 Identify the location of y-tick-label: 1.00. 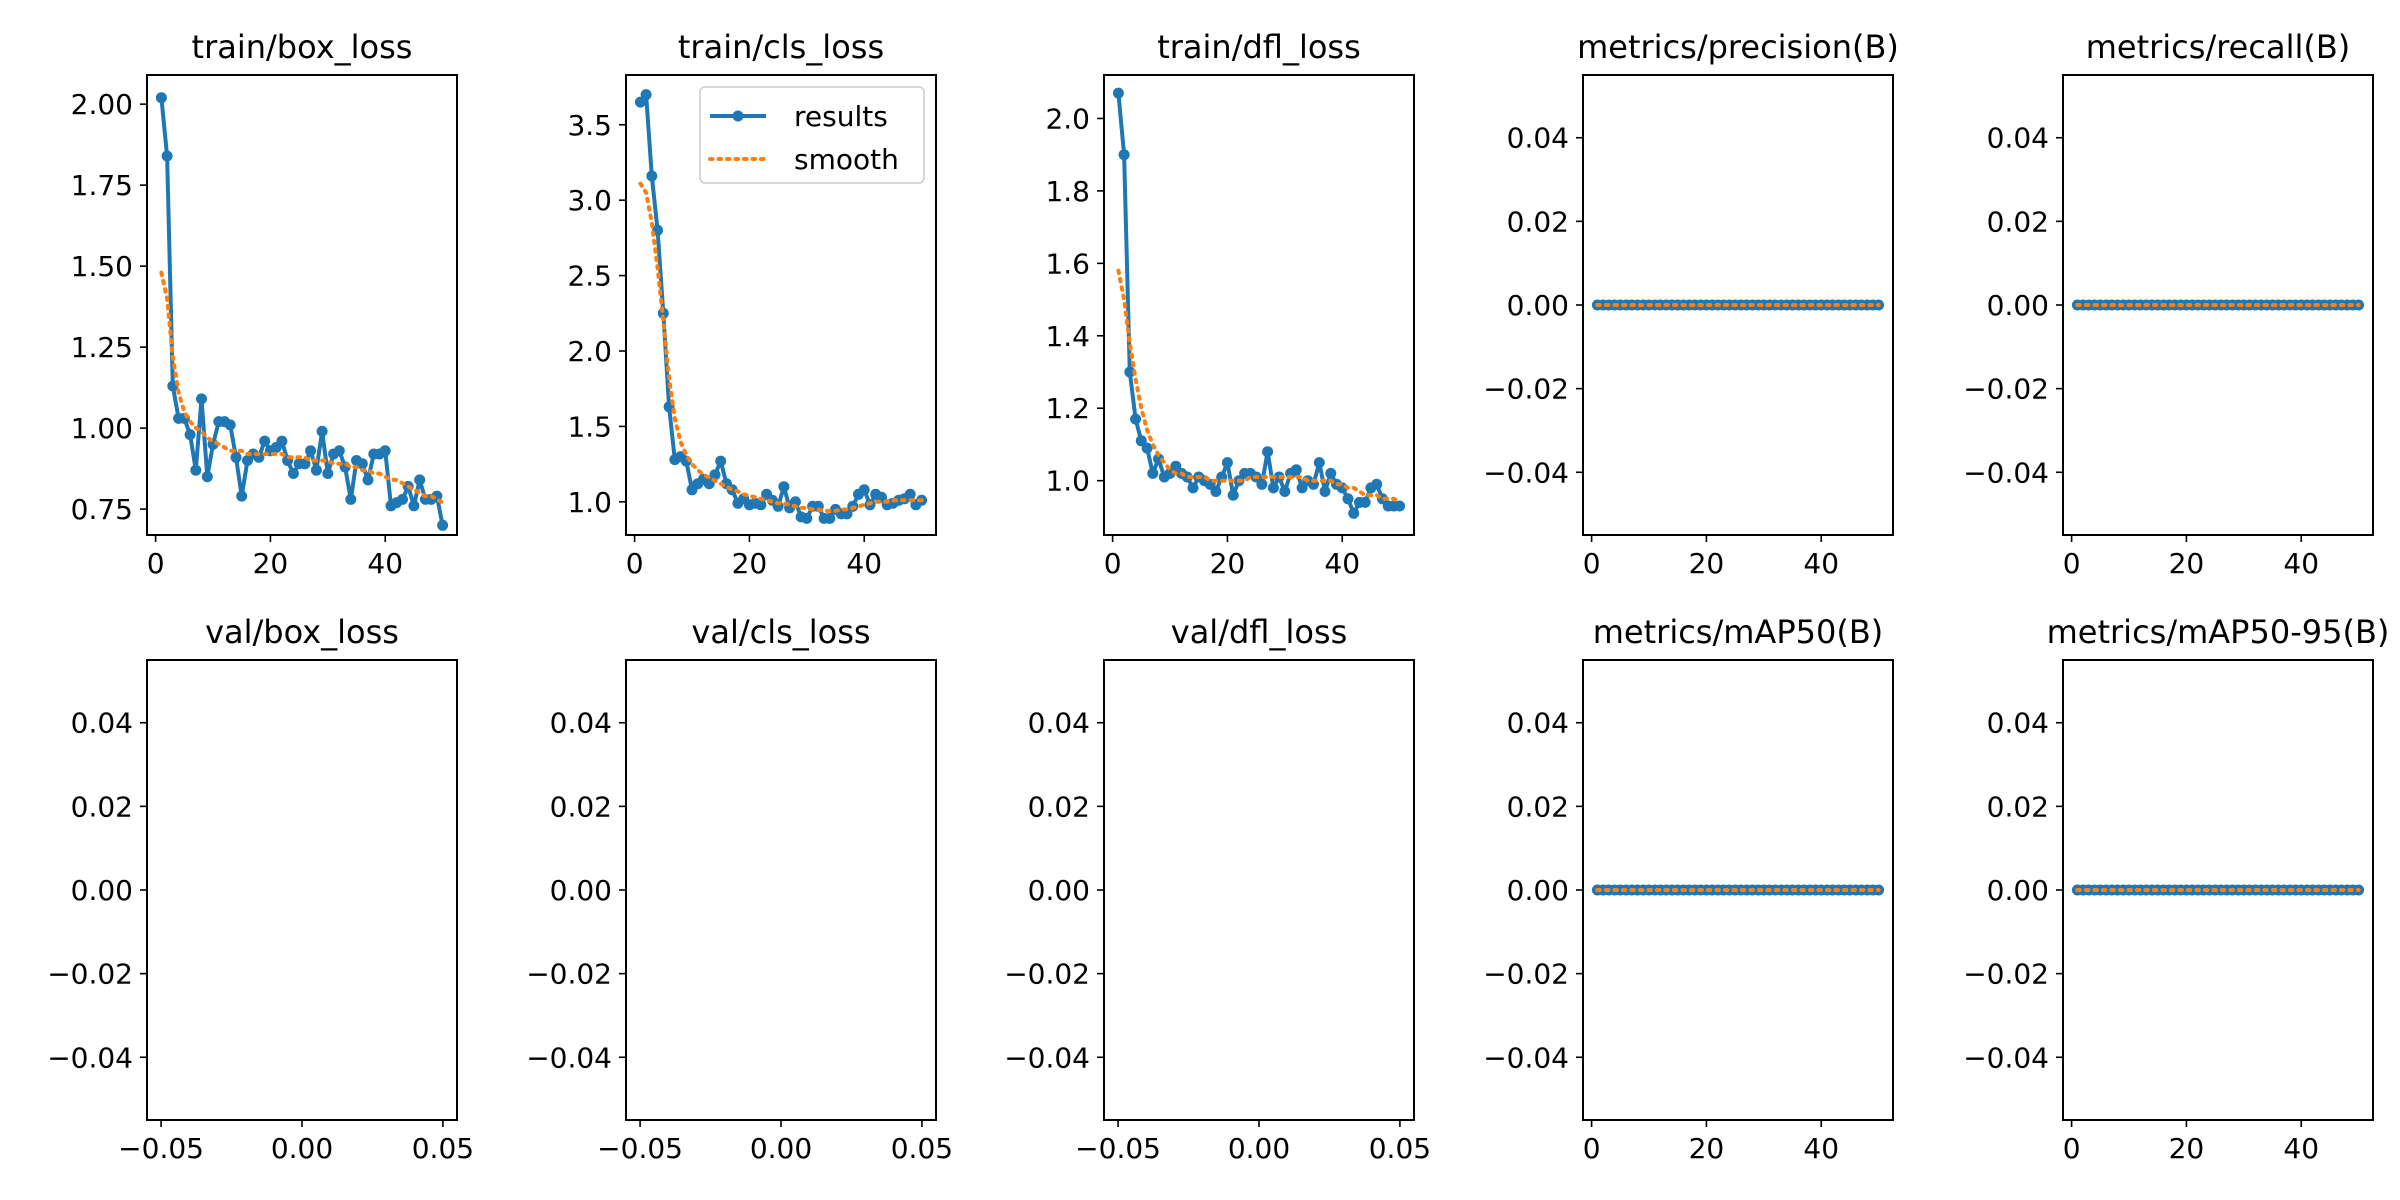
(102, 428).